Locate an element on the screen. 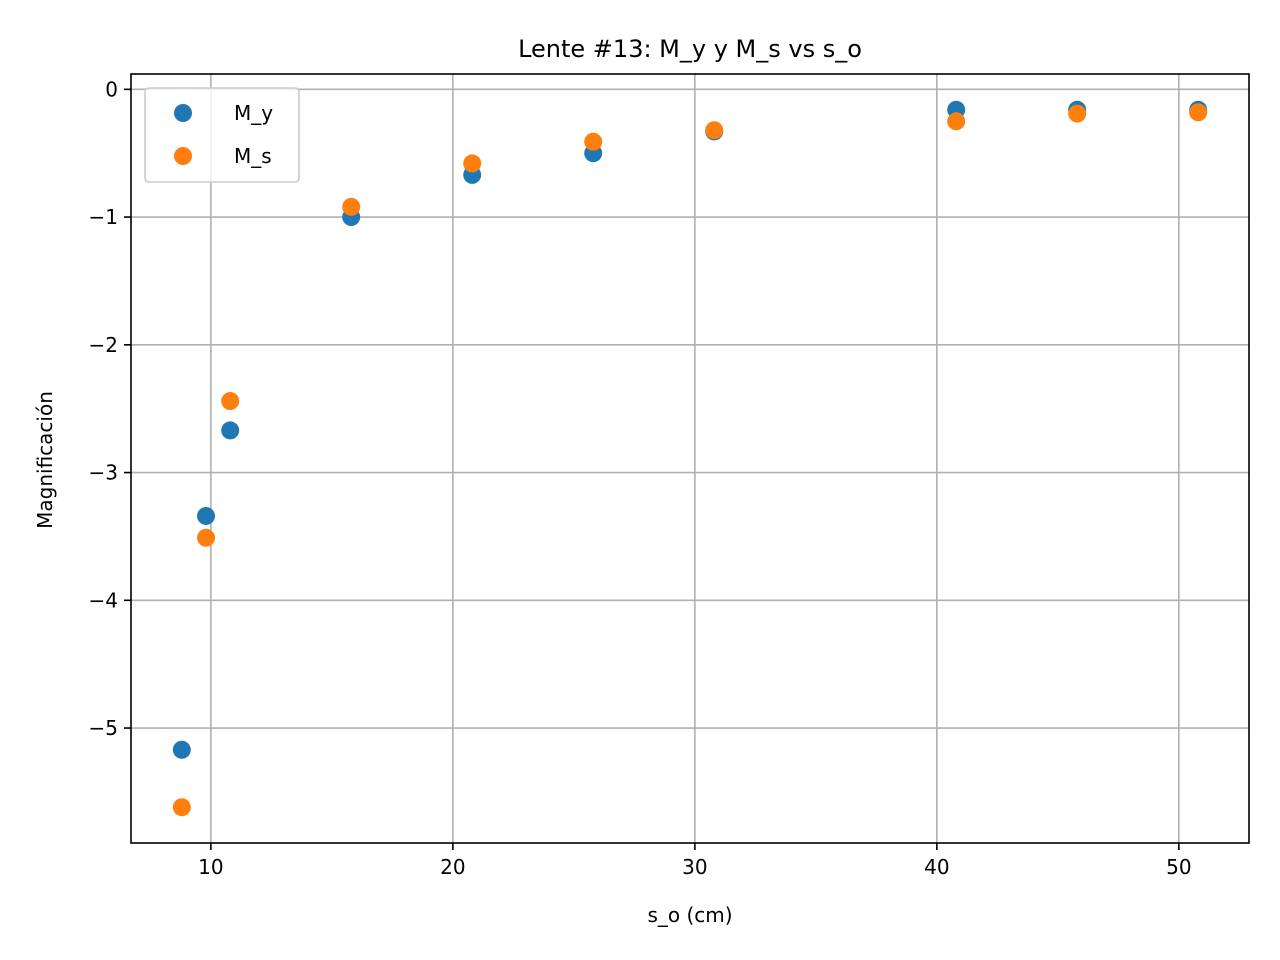 Image resolution: width=1280 pixels, height=960 pixels. legend-label-my: M_y is located at coordinates (253, 113).